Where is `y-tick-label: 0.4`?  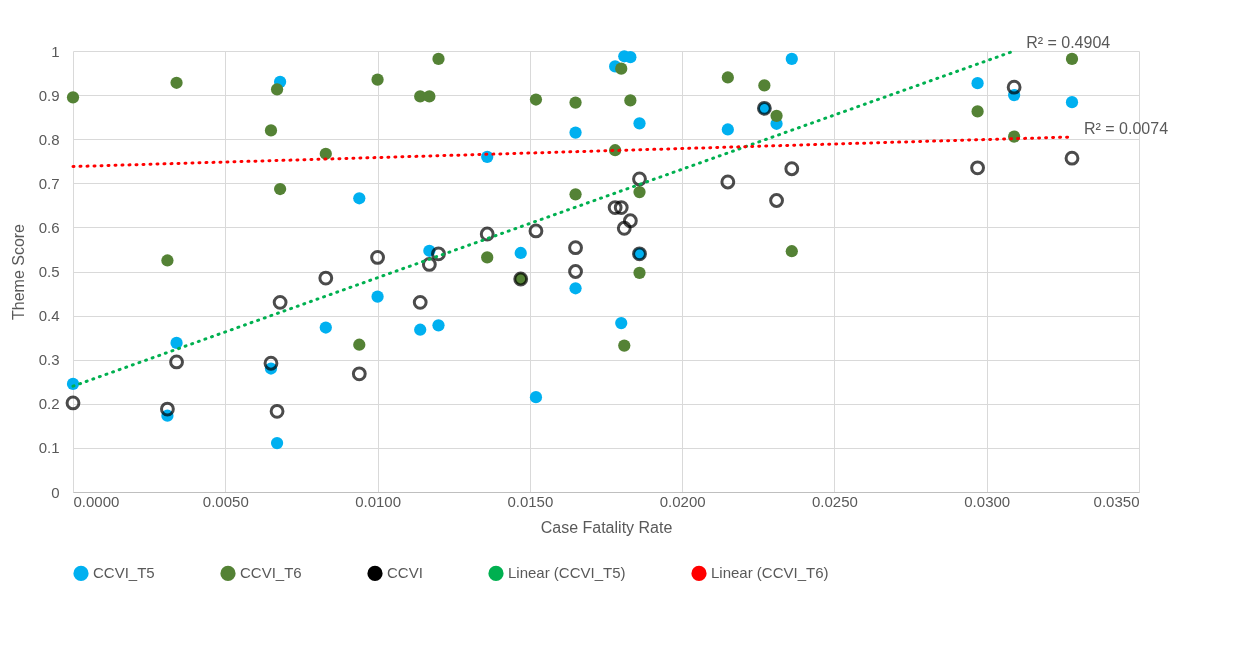
y-tick-label: 0.4 is located at coordinates (49, 316).